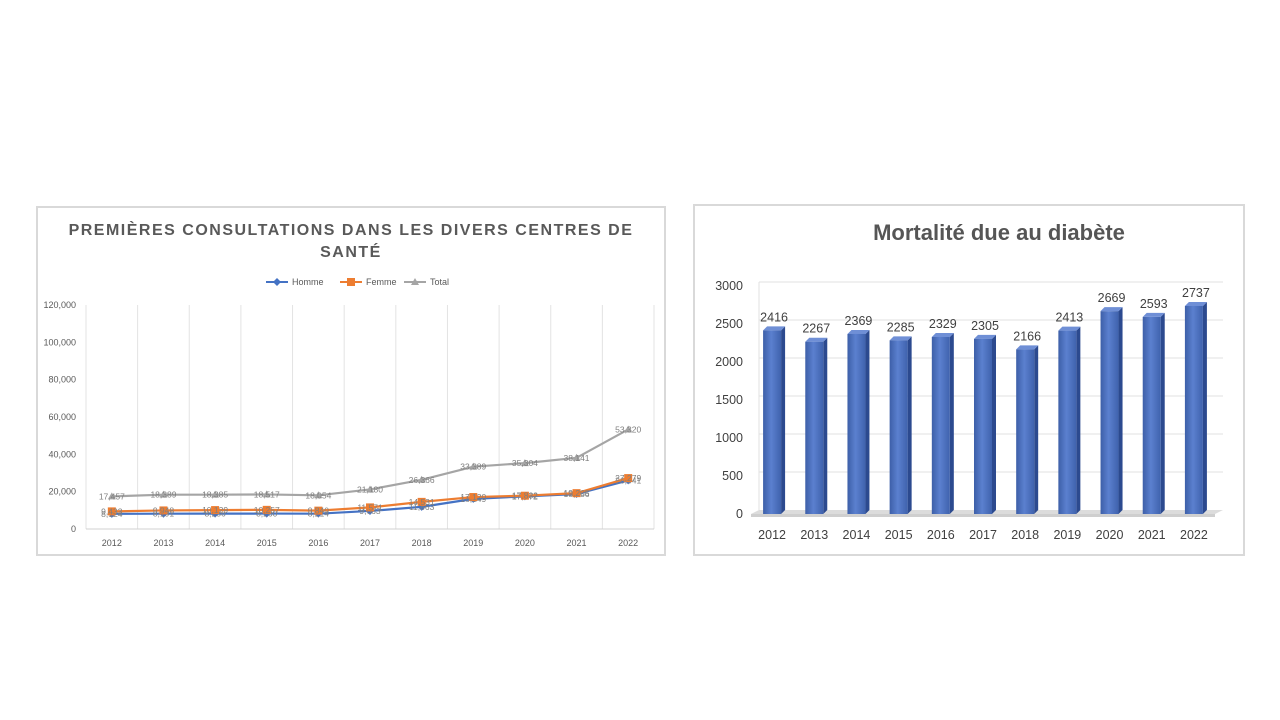 This screenshot has width=1280, height=720. Describe the element at coordinates (62, 492) in the screenshot. I see `y-tick-label: 20,000` at that location.